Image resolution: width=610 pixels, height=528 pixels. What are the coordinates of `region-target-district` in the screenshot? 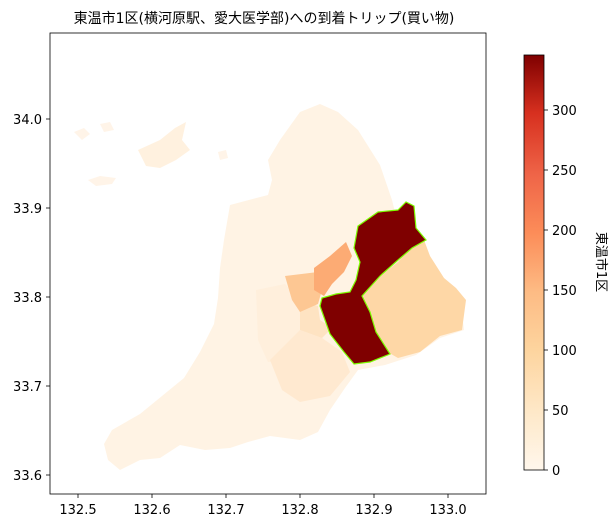 It's located at (373, 283).